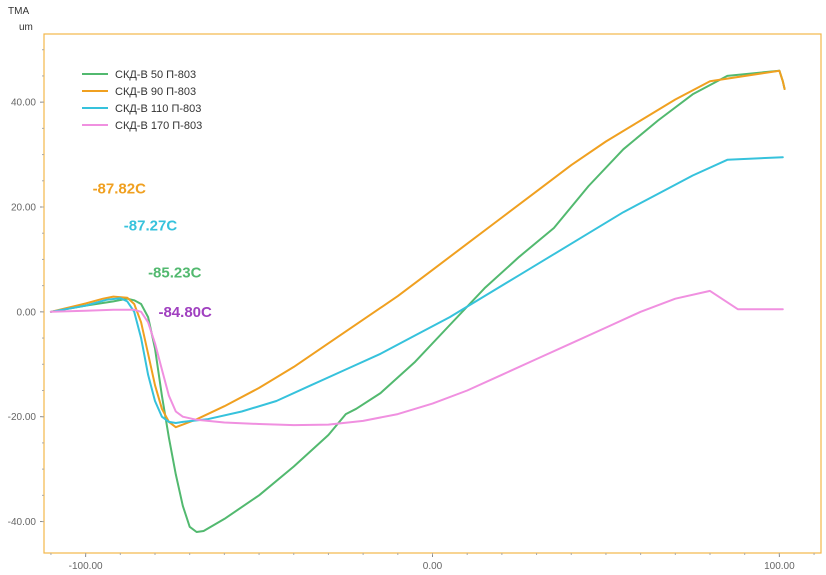 Image resolution: width=826 pixels, height=575 pixels. What do you see at coordinates (86, 566) in the screenshot?
I see `x-tick-label: -100.00` at bounding box center [86, 566].